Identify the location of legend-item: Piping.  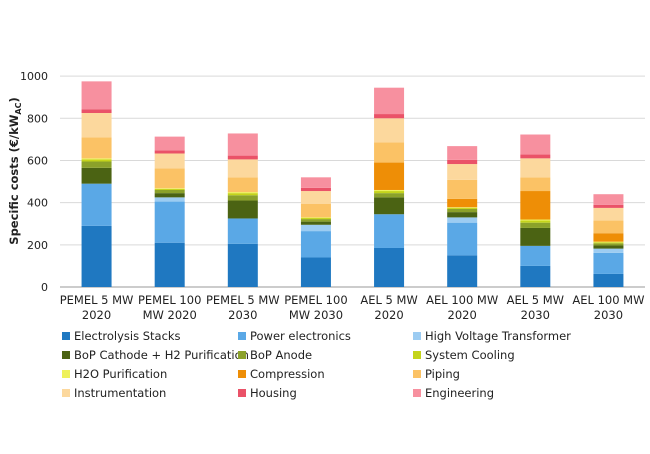
(436, 374).